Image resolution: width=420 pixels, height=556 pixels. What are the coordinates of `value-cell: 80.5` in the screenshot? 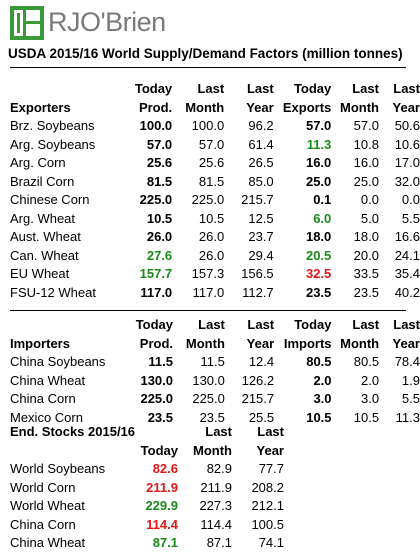 It's located at (319, 361).